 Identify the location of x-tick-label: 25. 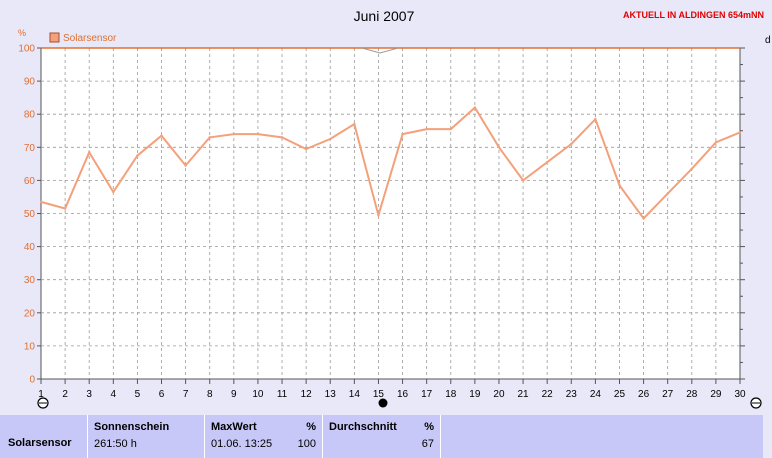
(620, 394).